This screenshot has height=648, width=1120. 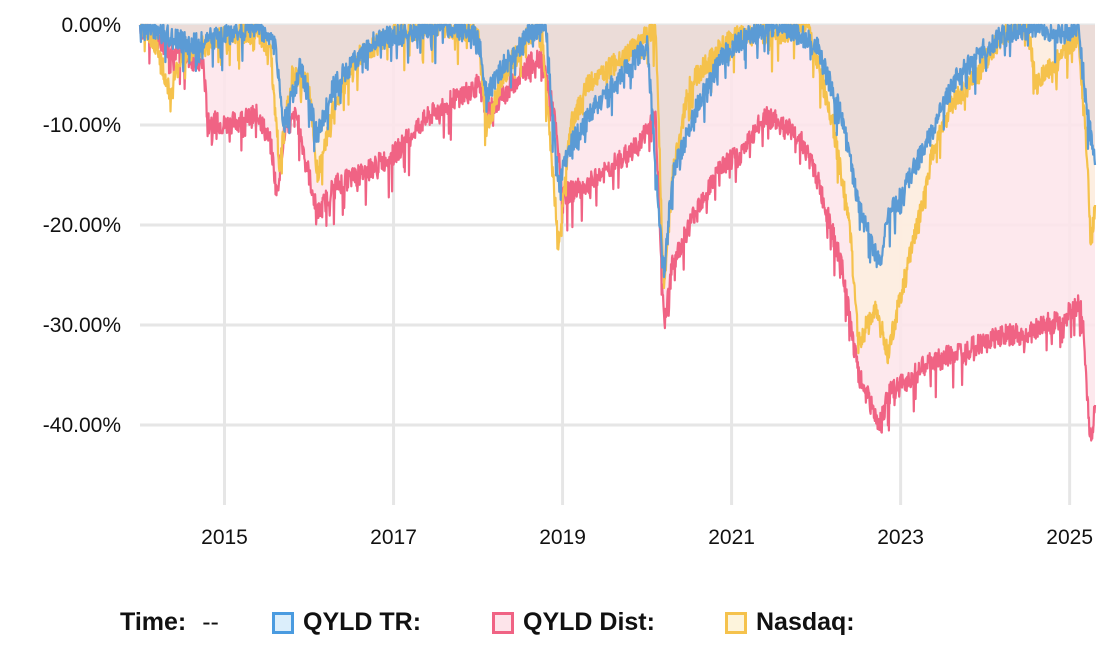 I want to click on legend-time: Time: --, so click(x=169, y=622).